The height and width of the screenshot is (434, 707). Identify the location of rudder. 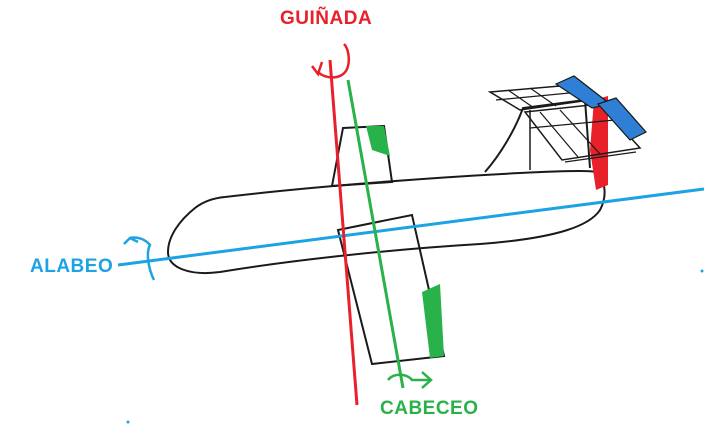
(599, 143).